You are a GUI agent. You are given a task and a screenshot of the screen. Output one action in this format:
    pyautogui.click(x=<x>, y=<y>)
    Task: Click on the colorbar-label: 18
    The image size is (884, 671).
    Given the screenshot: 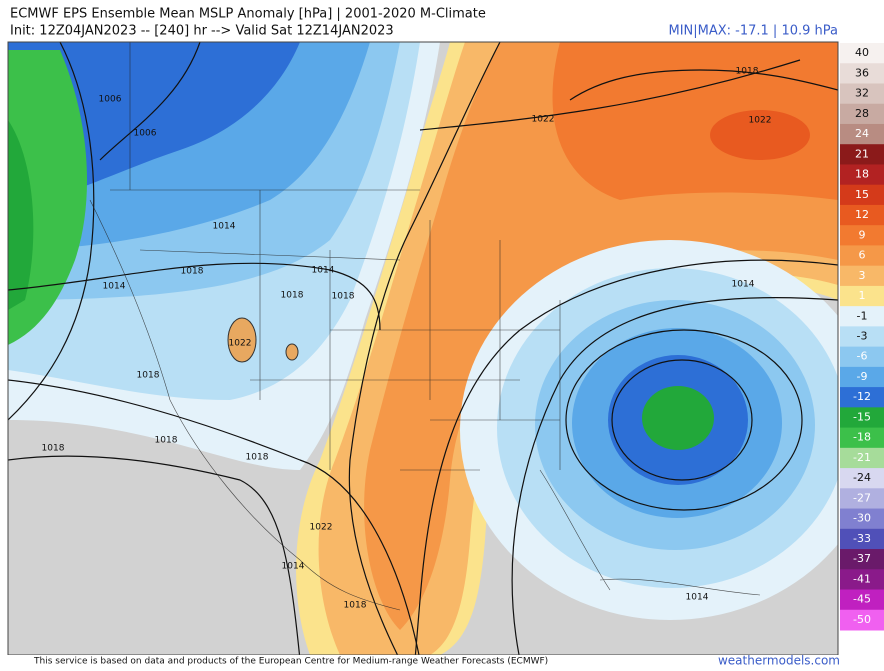 What is the action you would take?
    pyautogui.click(x=862, y=174)
    